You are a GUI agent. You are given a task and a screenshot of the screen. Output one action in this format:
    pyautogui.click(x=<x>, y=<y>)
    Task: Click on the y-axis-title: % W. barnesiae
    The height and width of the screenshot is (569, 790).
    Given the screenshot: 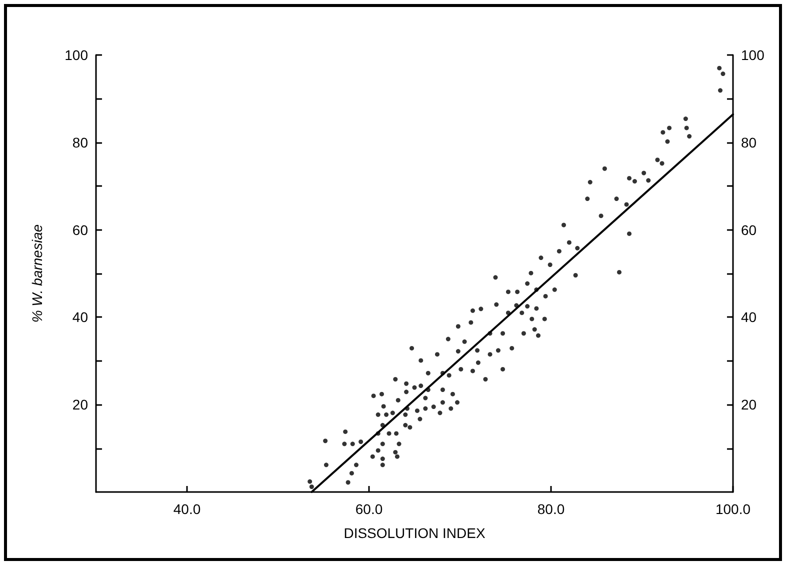 What is the action you would take?
    pyautogui.click(x=37, y=273)
    